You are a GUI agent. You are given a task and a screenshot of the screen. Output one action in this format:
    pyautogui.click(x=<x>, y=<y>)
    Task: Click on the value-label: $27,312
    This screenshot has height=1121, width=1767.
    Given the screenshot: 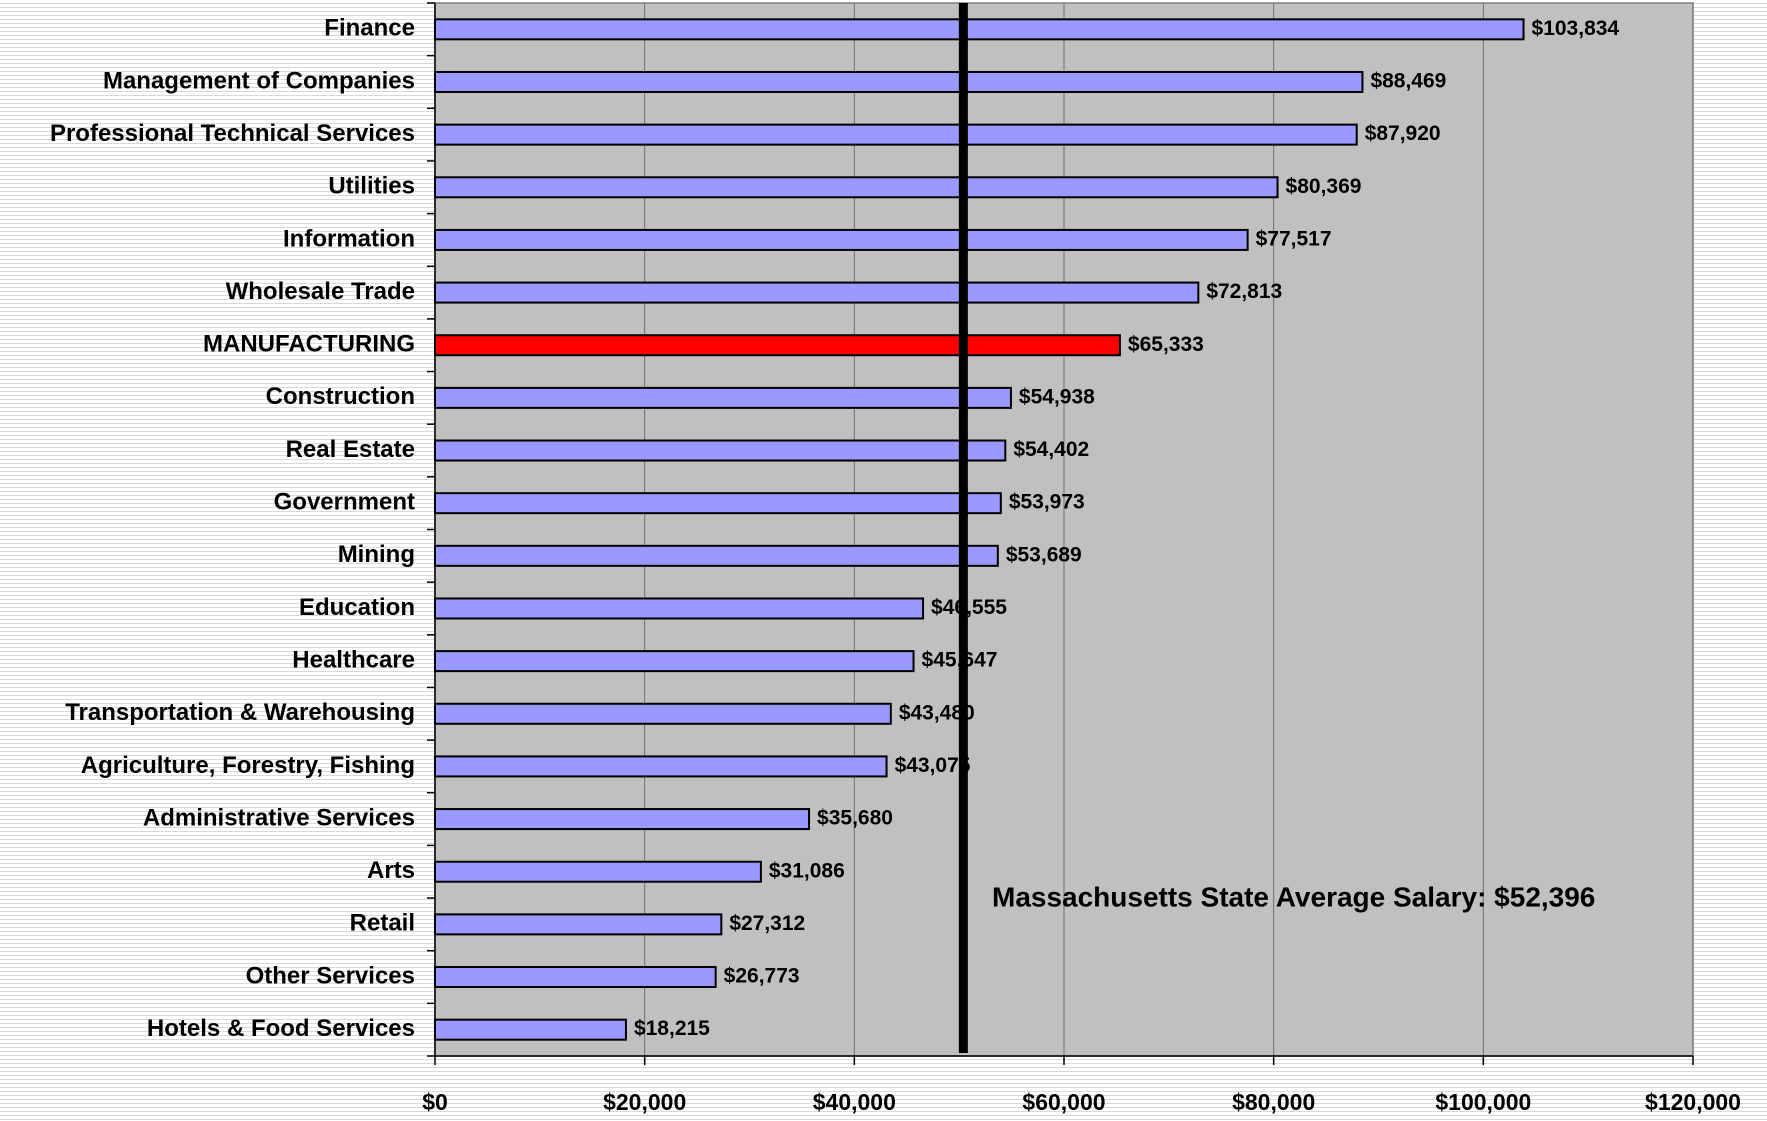 What is the action you would take?
    pyautogui.click(x=767, y=923)
    